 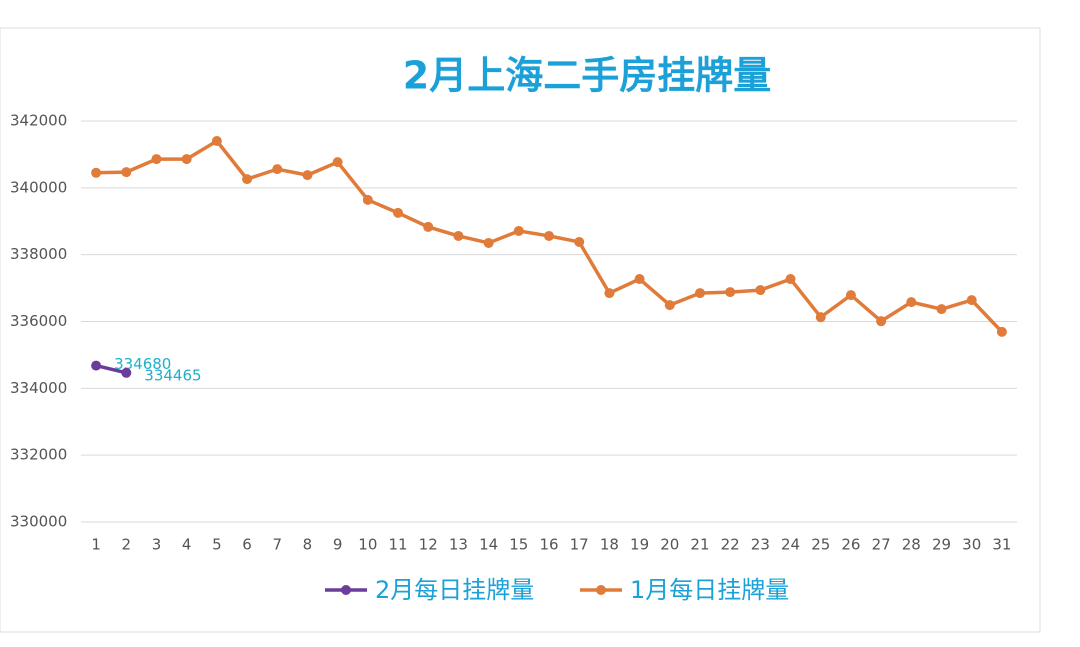 I want to click on legend-label: 1月每日挂牌量, so click(x=709, y=590).